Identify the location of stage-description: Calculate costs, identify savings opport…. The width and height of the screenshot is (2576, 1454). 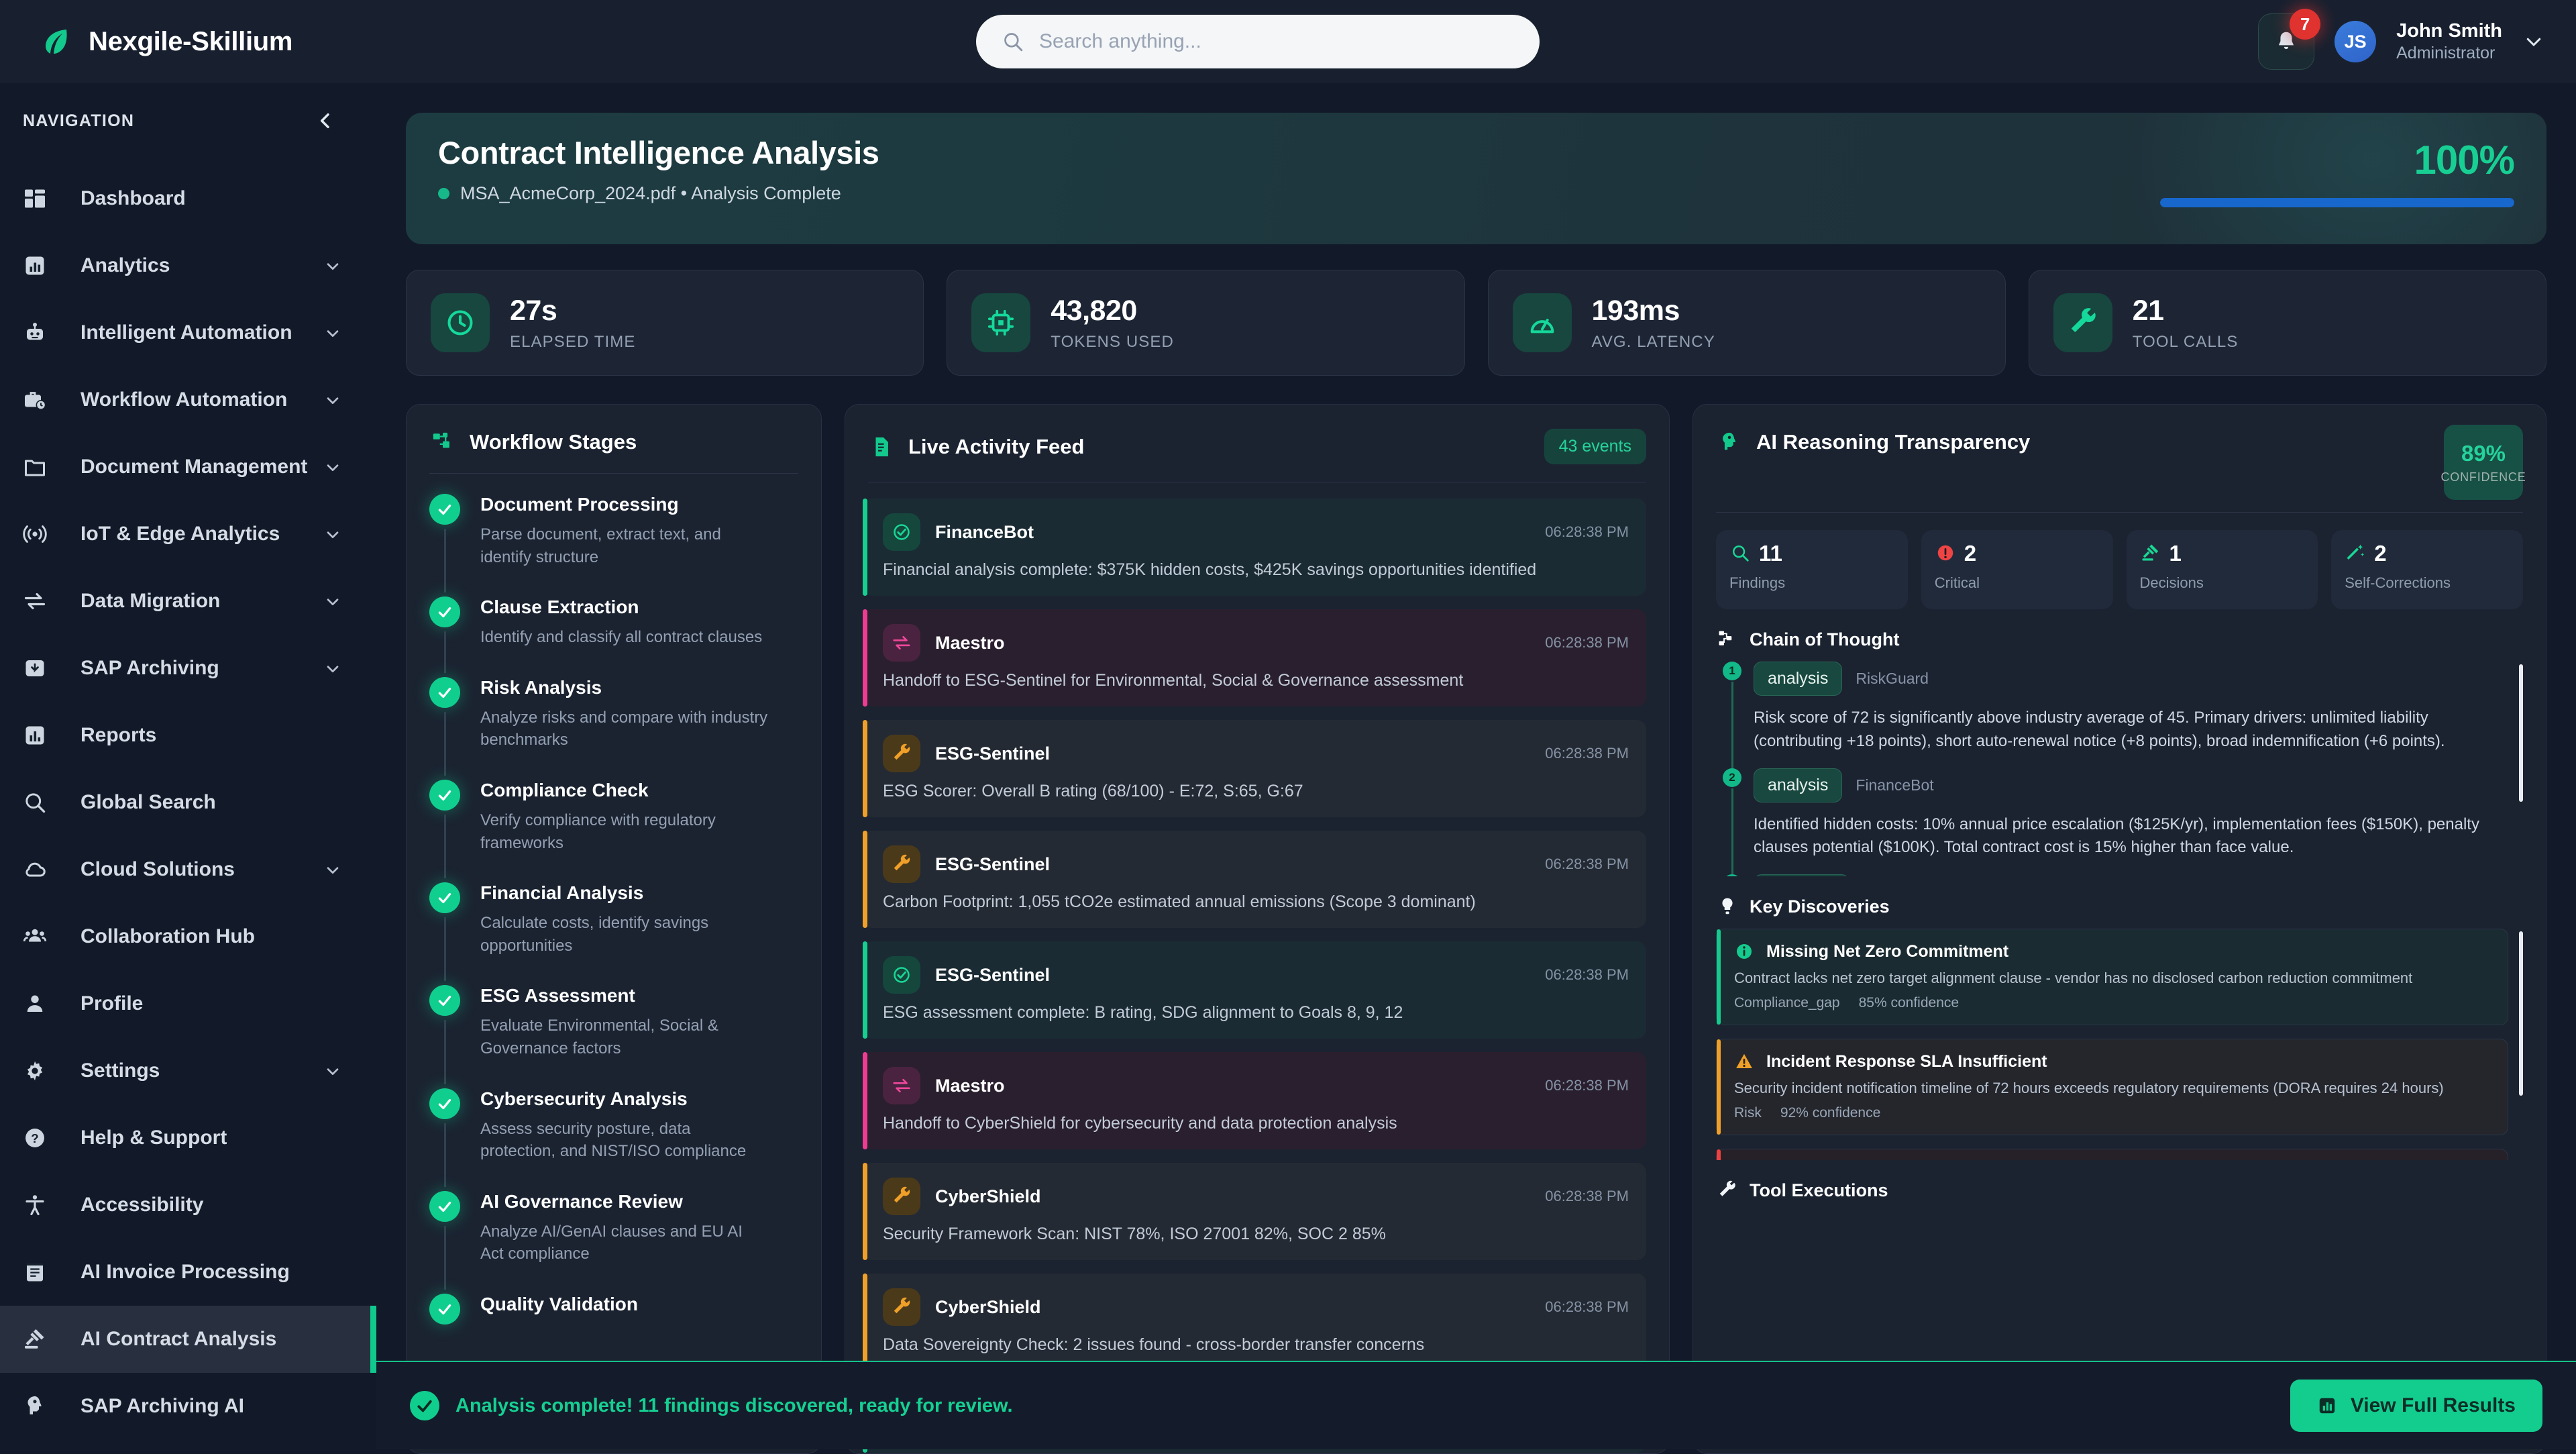
(624, 935).